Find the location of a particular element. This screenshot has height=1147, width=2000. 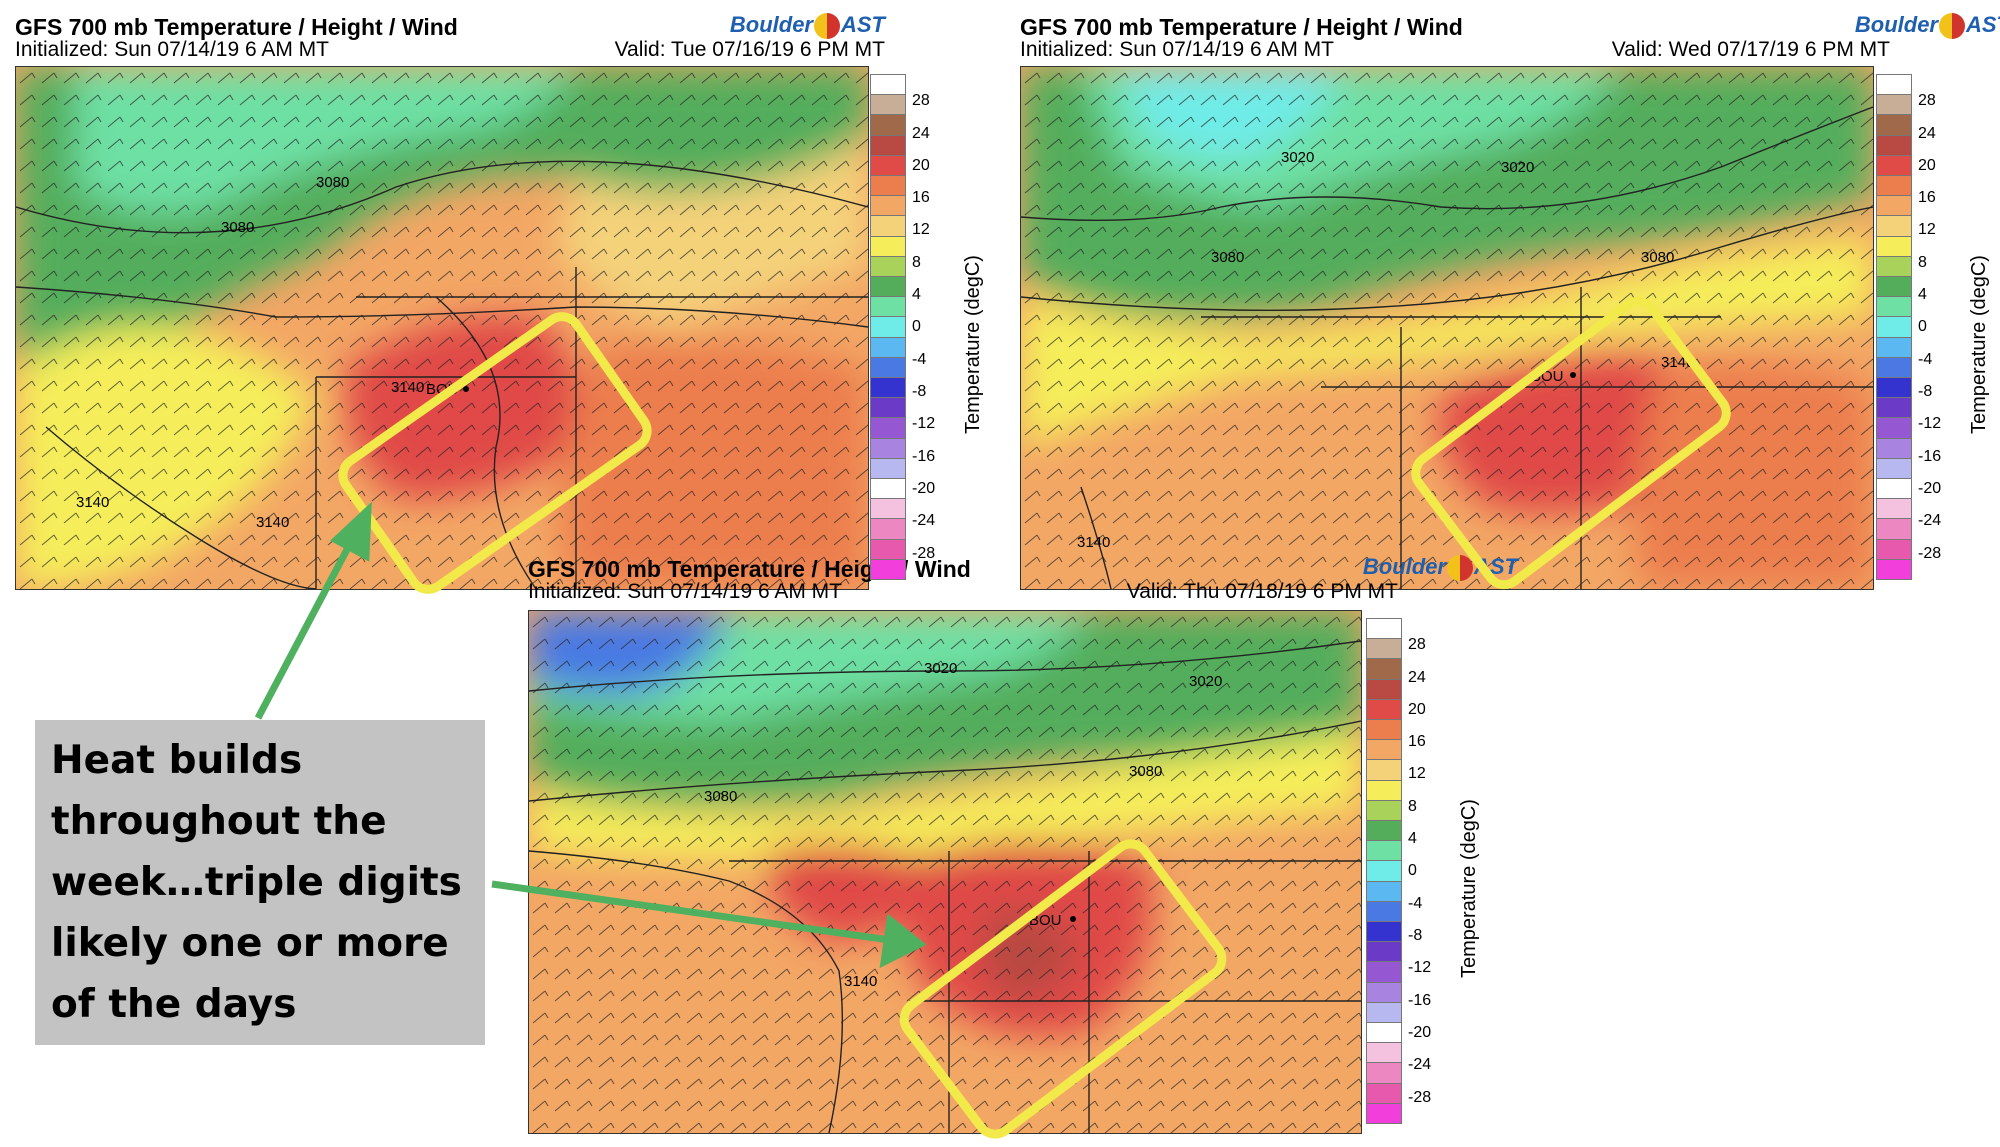

valid-time: Valid: Thu 07/18/19 6 PM MT is located at coordinates (1262, 591).